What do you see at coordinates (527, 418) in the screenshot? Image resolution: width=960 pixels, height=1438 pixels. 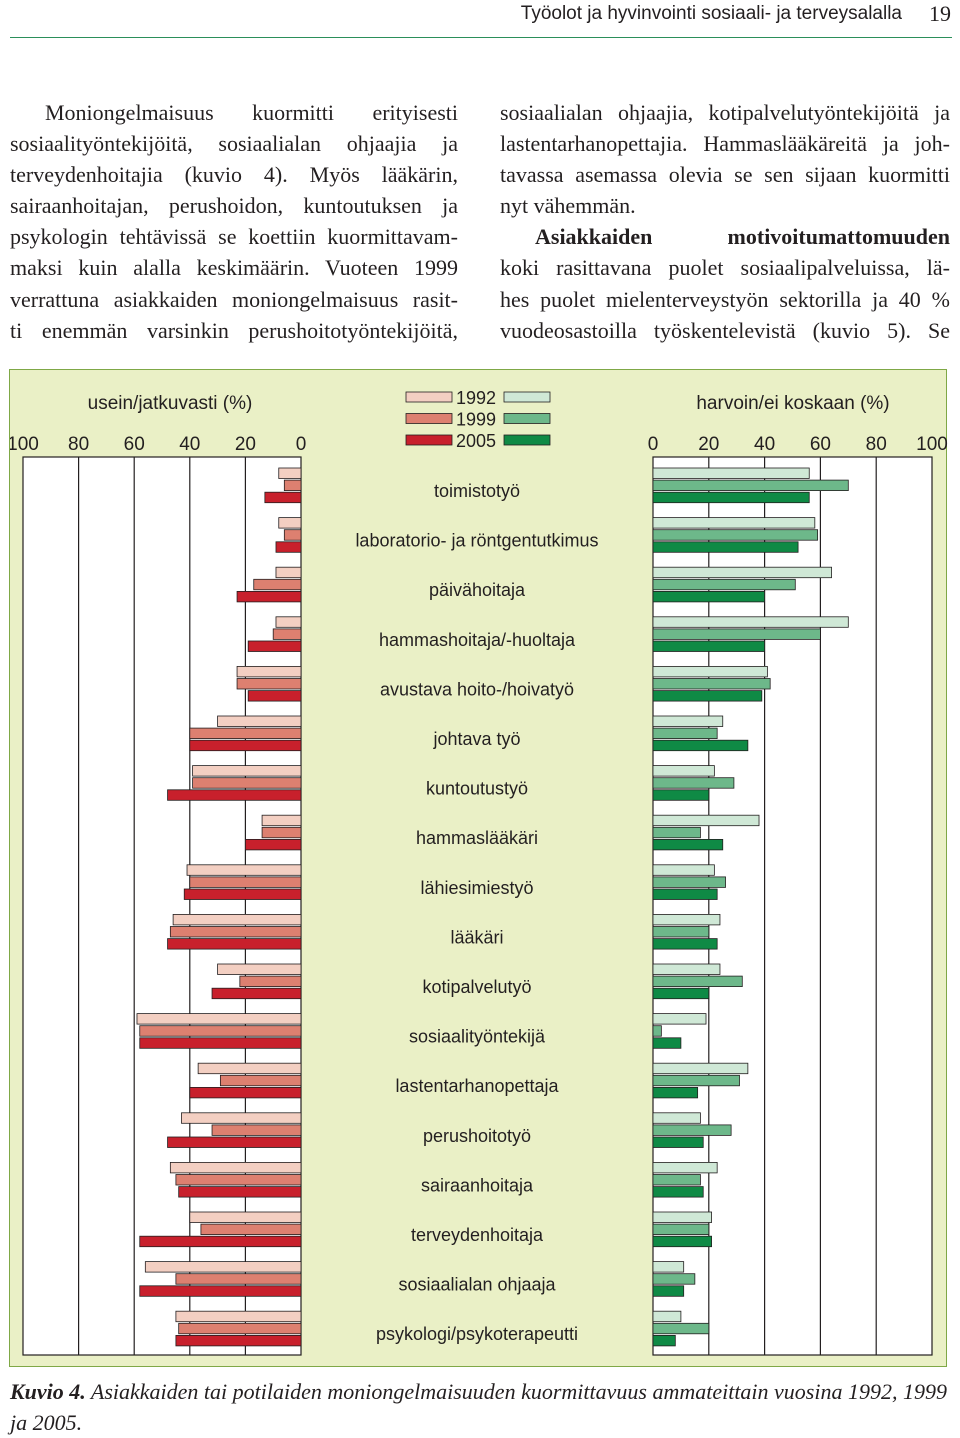 I see `legend-swatch-right-1999` at bounding box center [527, 418].